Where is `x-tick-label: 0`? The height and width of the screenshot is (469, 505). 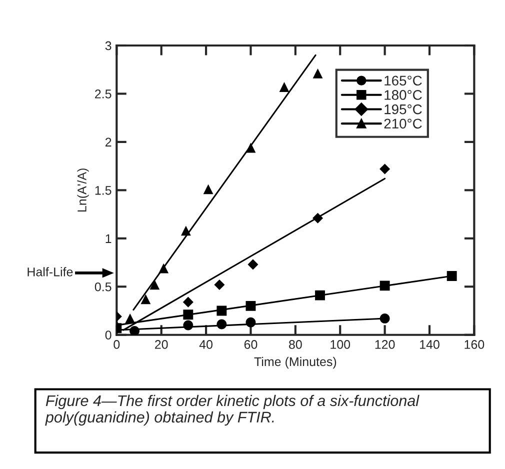 x-tick-label: 0 is located at coordinates (117, 344).